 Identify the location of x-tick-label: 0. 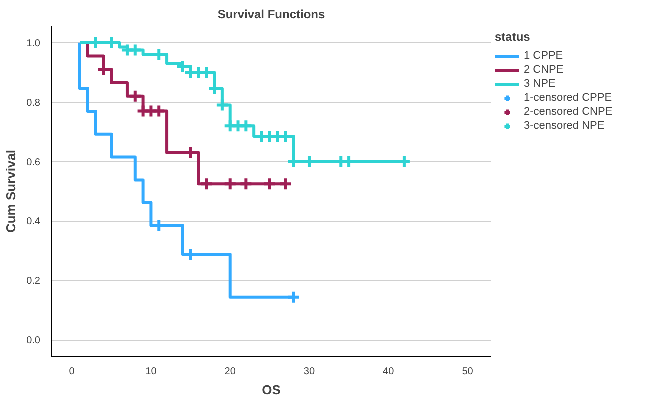
(72, 372).